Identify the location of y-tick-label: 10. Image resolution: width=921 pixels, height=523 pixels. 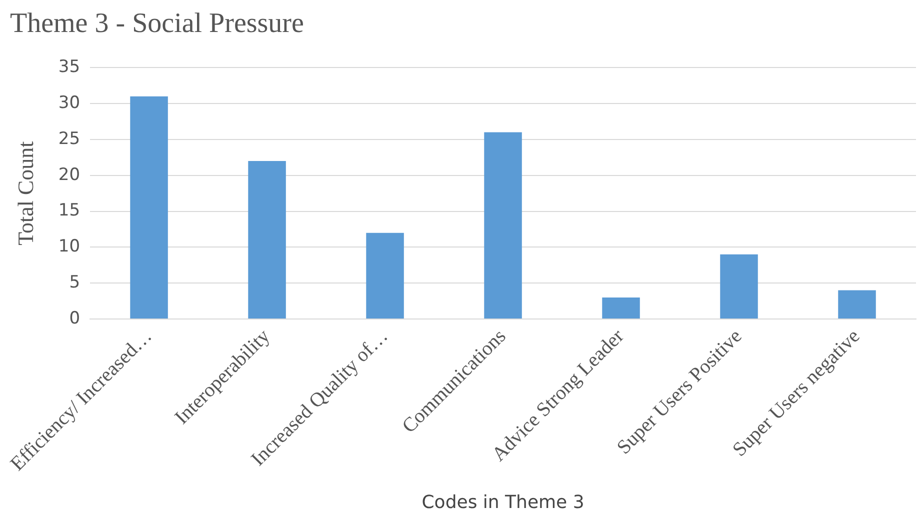
(69, 246).